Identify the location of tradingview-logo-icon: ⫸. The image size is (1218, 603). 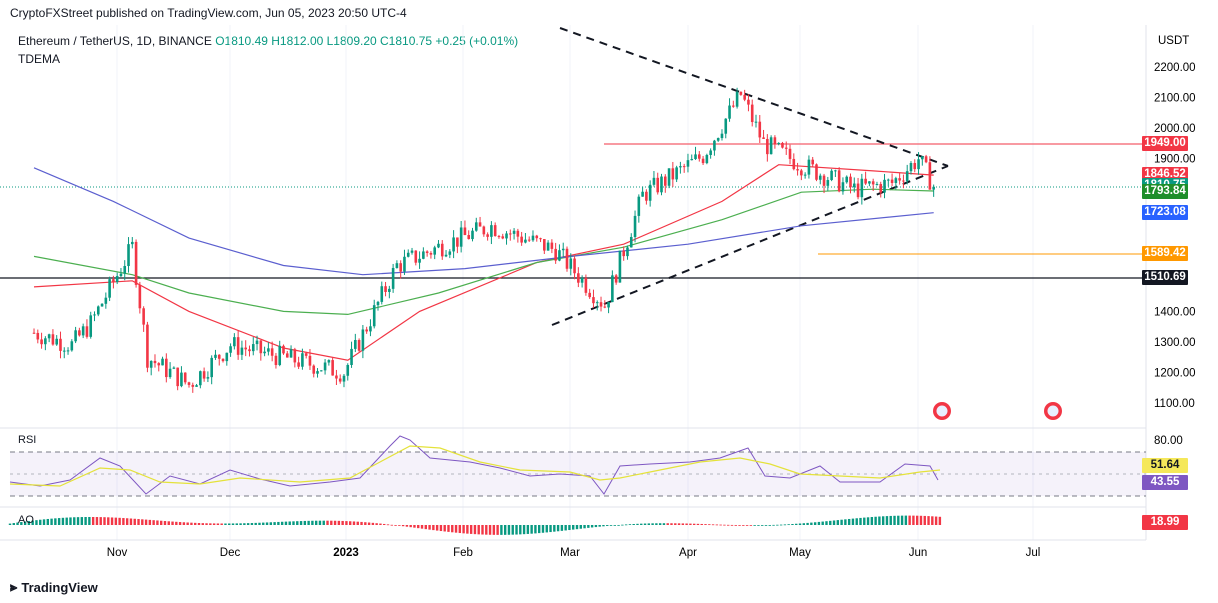
(14, 586).